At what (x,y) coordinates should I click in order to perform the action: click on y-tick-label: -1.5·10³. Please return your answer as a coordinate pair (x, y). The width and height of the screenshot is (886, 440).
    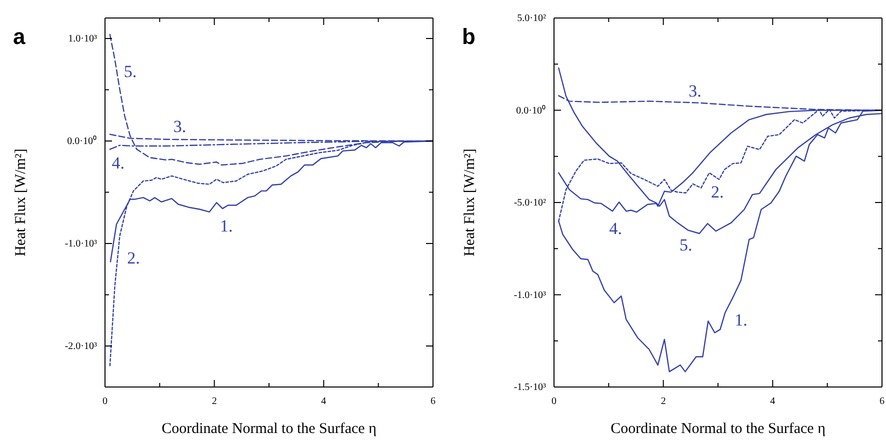
    Looking at the image, I should click on (530, 388).